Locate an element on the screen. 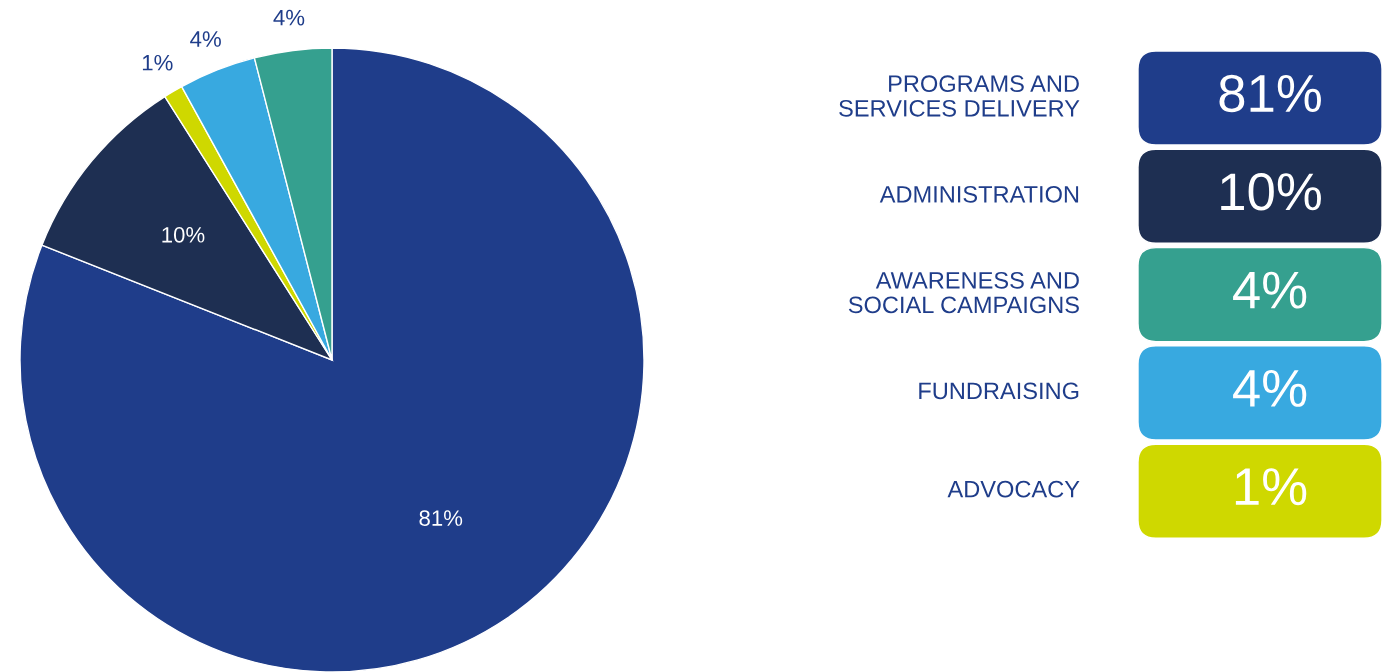 This screenshot has height=672, width=1392. category-label: ADMINISTRATION is located at coordinates (979, 194).